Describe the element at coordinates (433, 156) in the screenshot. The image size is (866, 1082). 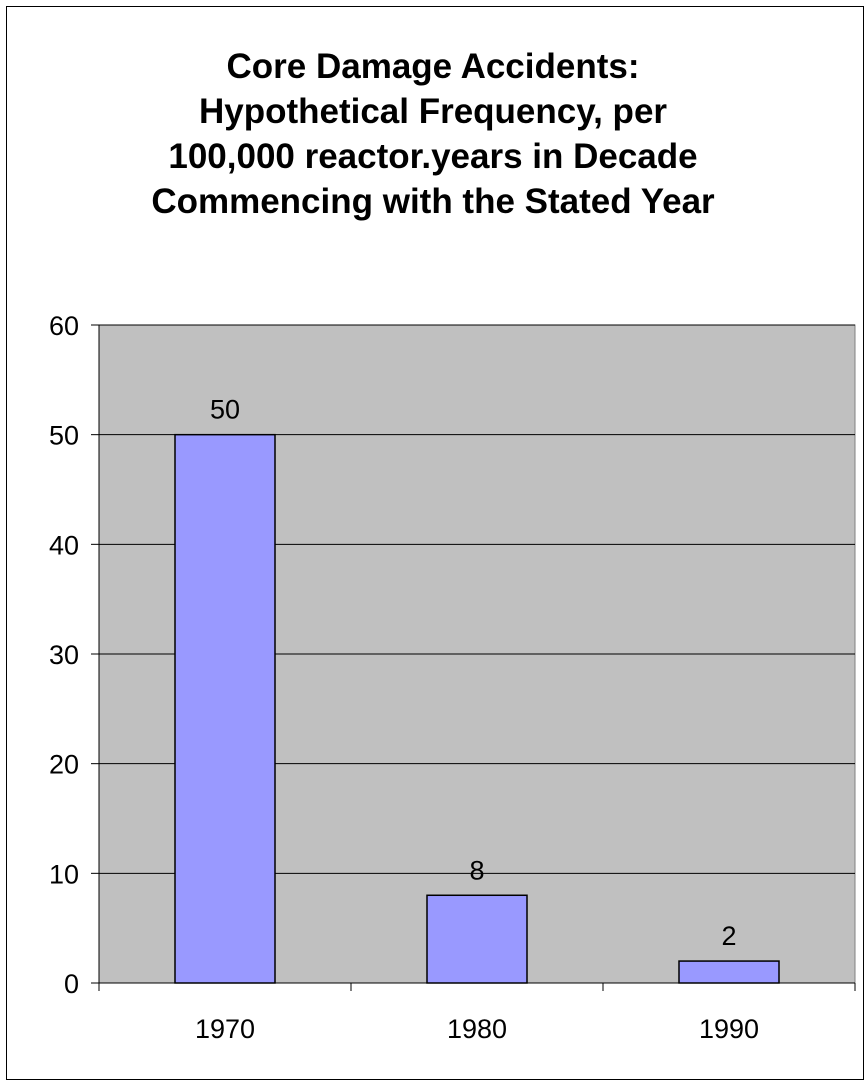
I see `chart-title-line-3: 100,000 reactor.years in Decade` at that location.